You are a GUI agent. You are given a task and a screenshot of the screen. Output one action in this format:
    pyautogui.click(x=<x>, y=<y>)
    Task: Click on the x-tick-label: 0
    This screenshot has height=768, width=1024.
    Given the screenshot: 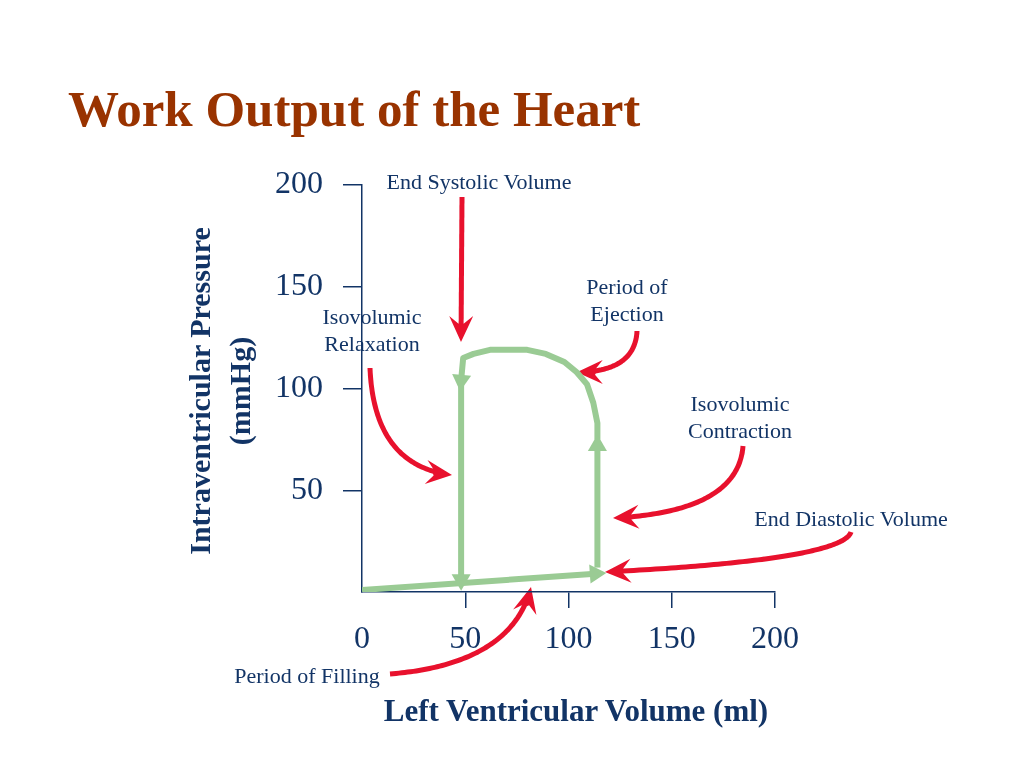 What is the action you would take?
    pyautogui.click(x=362, y=636)
    